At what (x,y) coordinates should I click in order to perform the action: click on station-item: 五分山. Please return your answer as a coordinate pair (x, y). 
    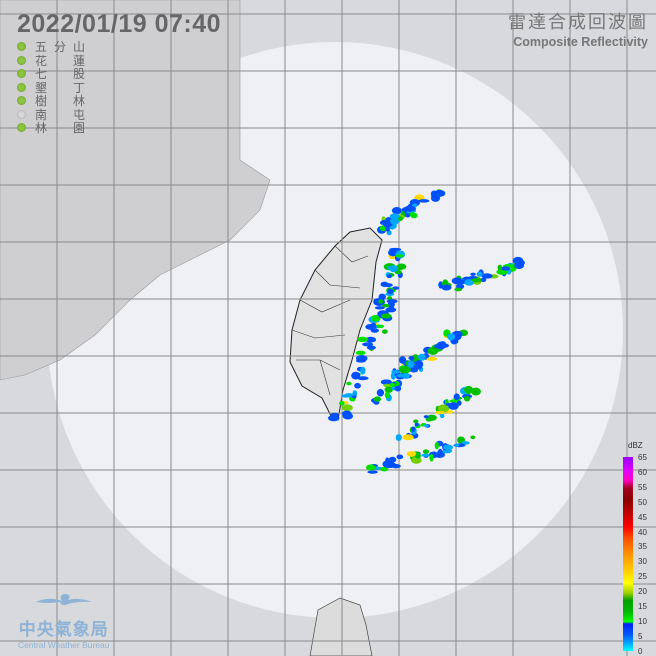
    Looking at the image, I should click on (51, 47).